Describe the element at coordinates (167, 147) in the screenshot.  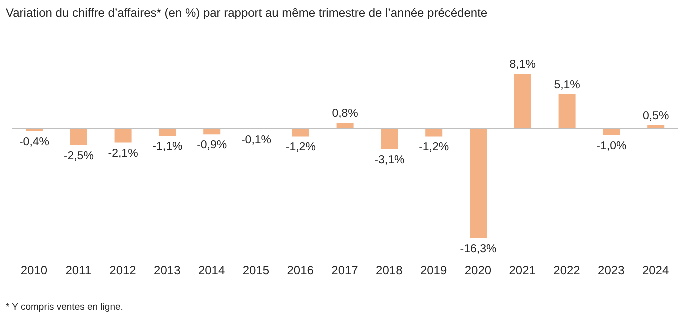
I see `data-label: -1,1%` at that location.